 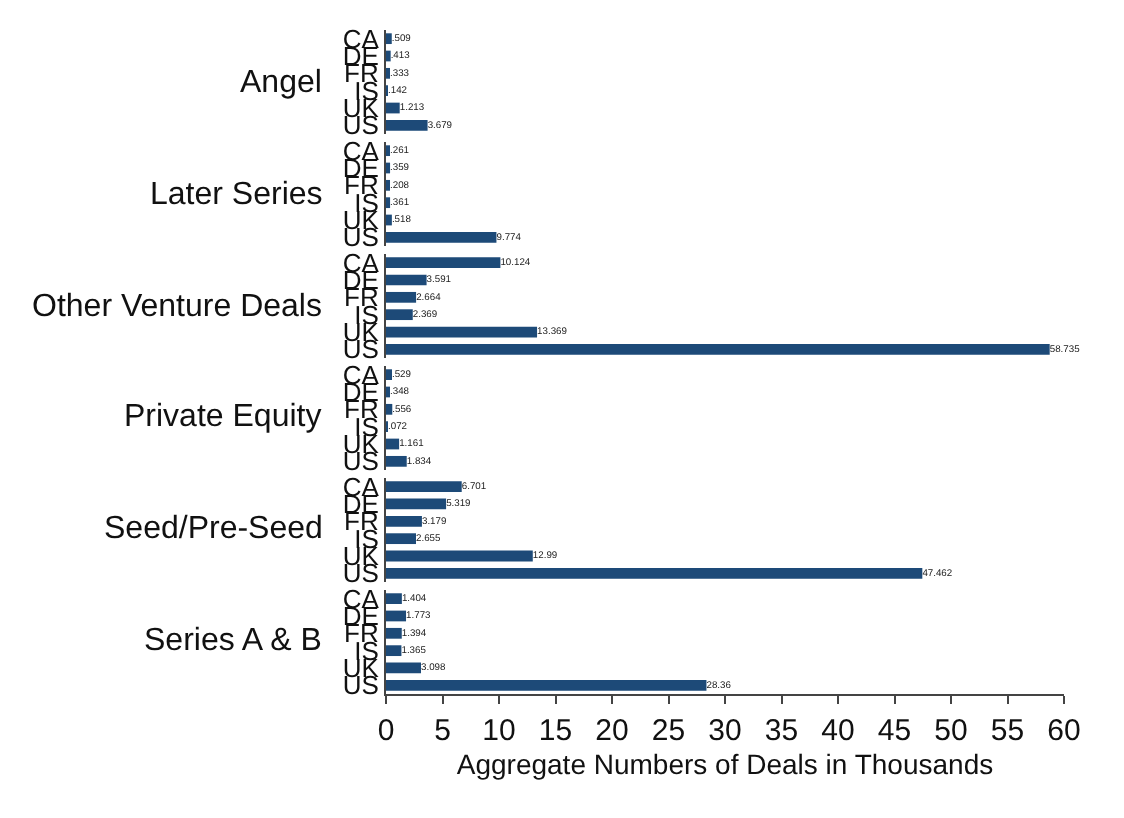 I want to click on text: Other Venture Deals, so click(x=177, y=307).